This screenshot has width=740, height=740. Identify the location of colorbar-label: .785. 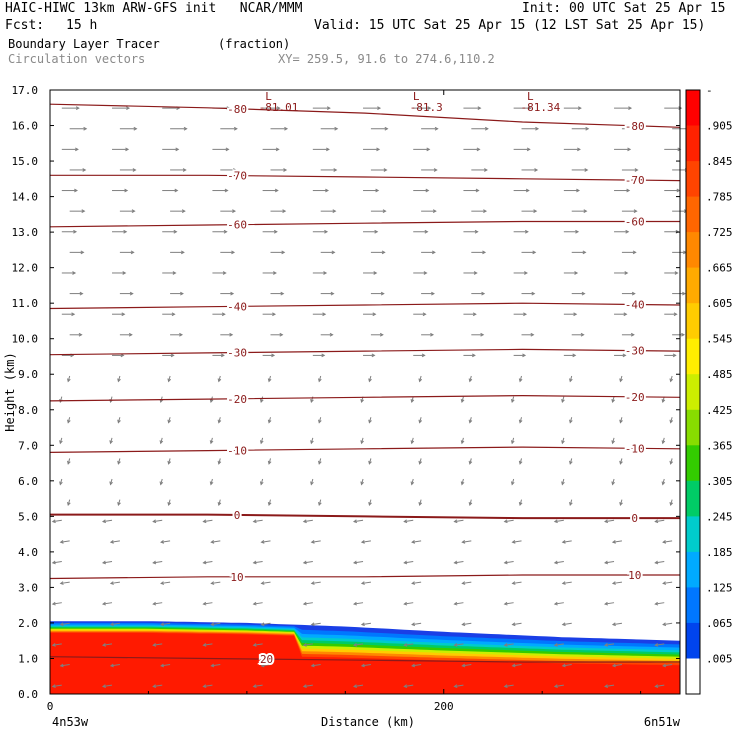
(719, 197).